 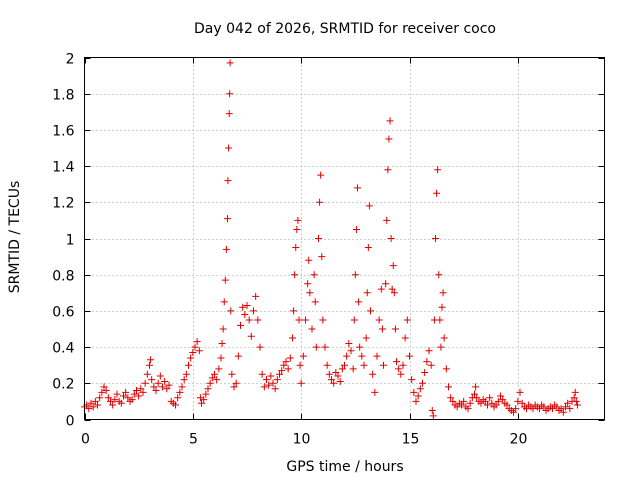 What do you see at coordinates (63, 385) in the screenshot?
I see `y-tick-label: 0.2` at bounding box center [63, 385].